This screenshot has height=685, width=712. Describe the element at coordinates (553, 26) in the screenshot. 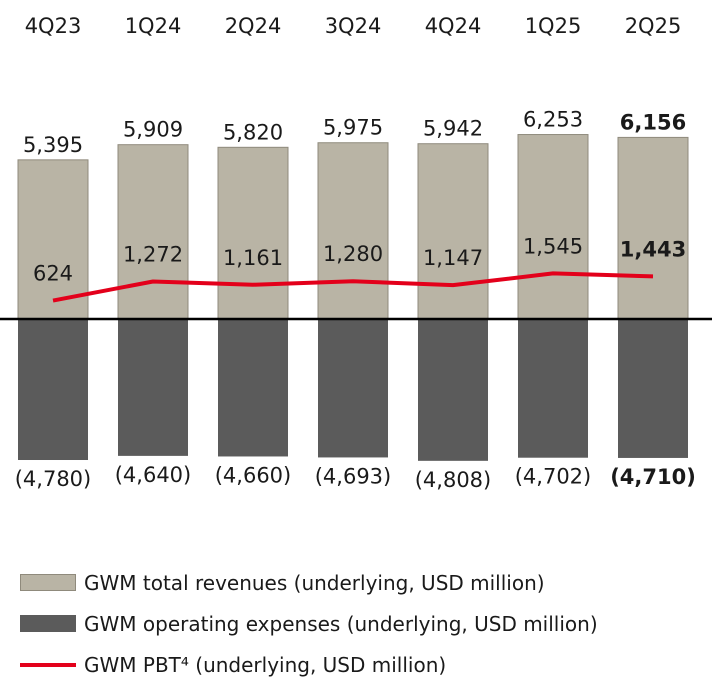

I see `category-label: 1Q25` at that location.